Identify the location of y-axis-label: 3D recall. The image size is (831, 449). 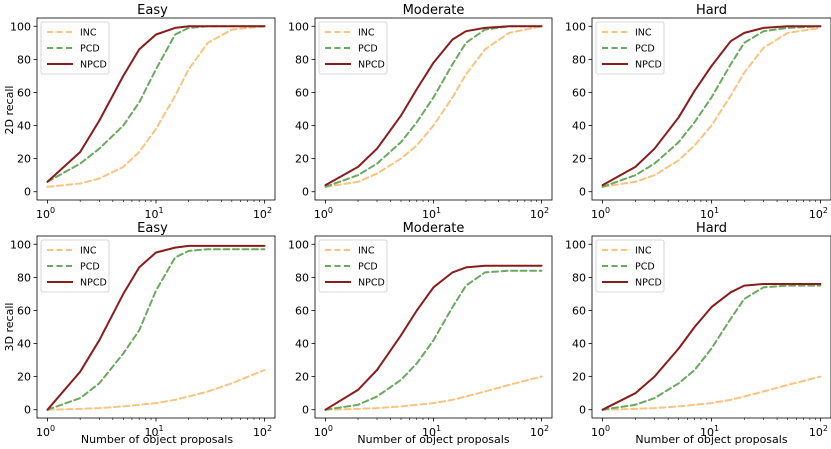
(9, 327).